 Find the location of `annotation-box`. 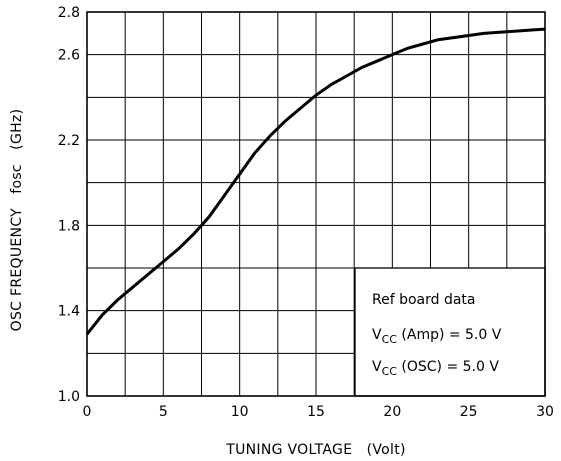

annotation-box is located at coordinates (450, 332).